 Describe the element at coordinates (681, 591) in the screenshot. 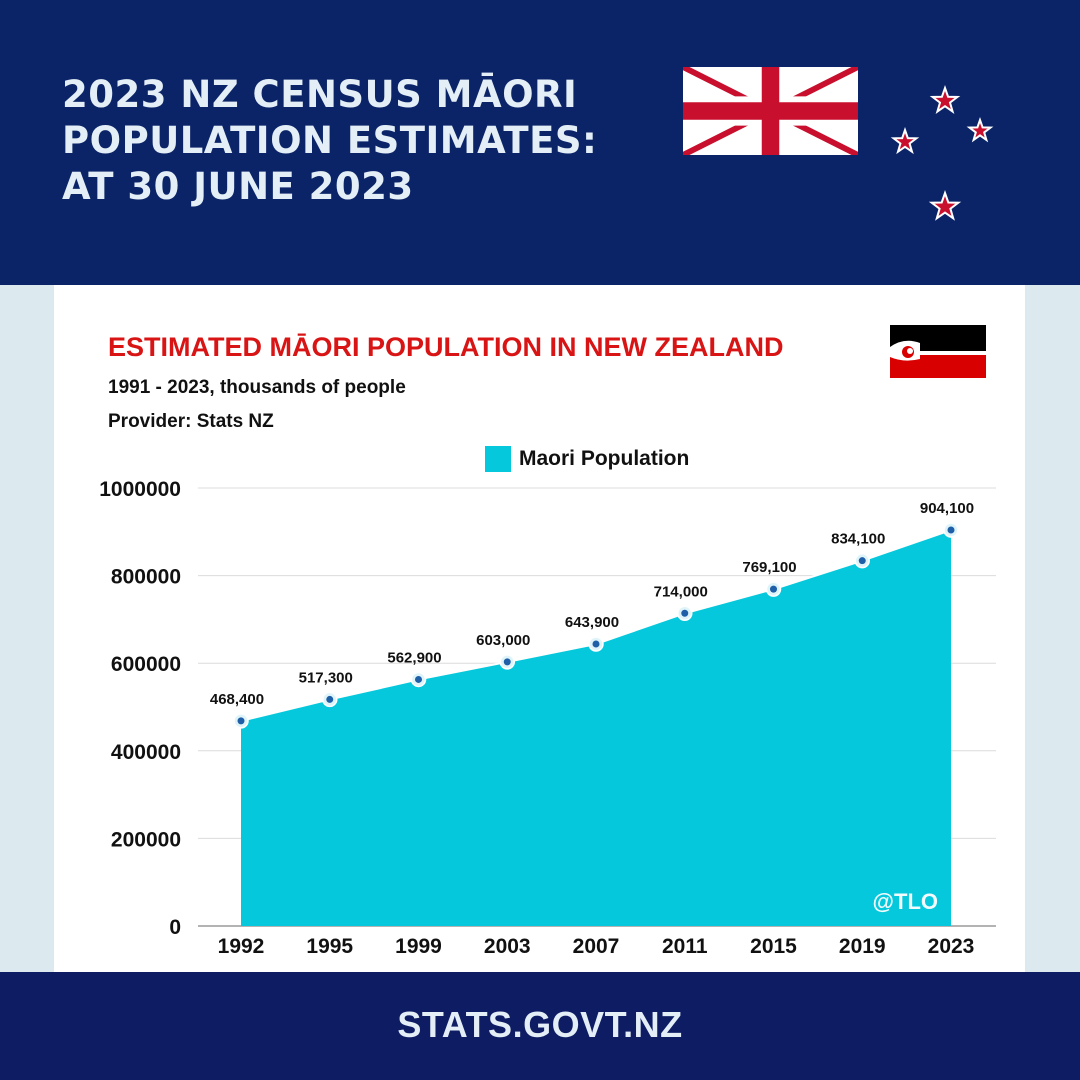

I see `data-label: 714,000` at that location.